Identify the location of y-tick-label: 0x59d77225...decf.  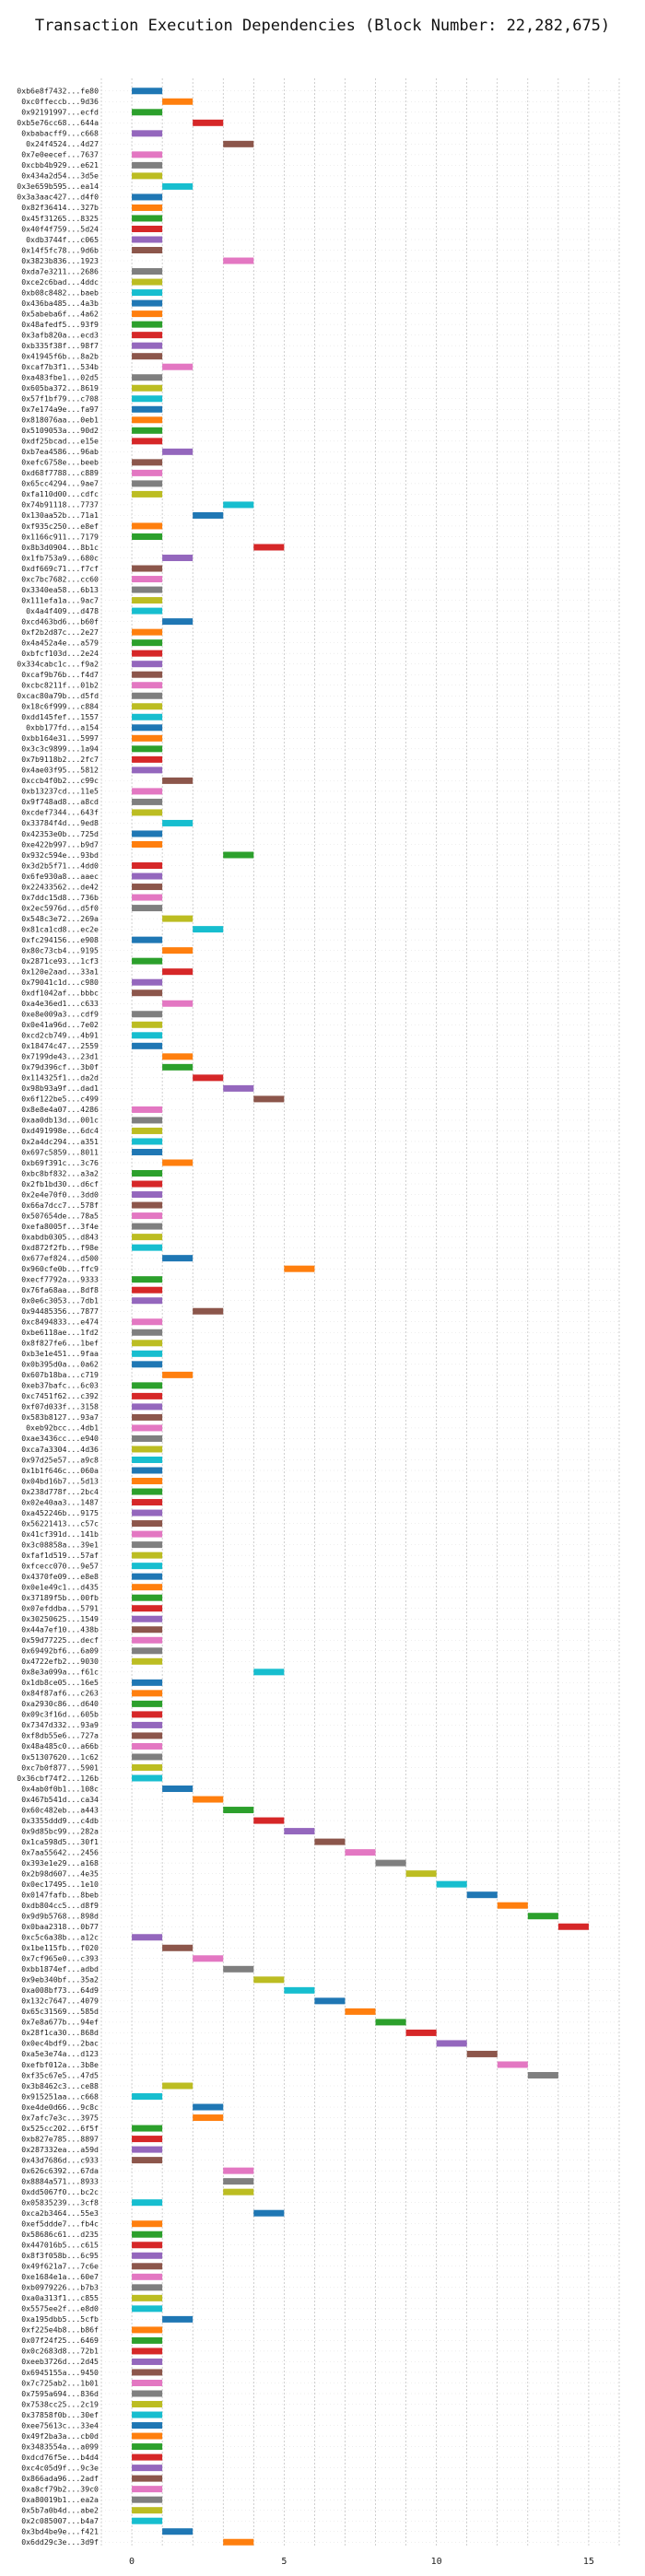
(60, 1640).